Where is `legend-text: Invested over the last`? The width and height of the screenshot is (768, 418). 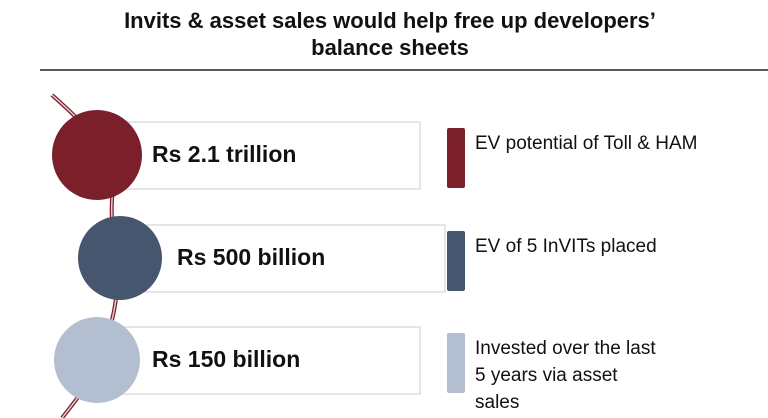
legend-text: Invested over the last is located at coordinates (565, 348).